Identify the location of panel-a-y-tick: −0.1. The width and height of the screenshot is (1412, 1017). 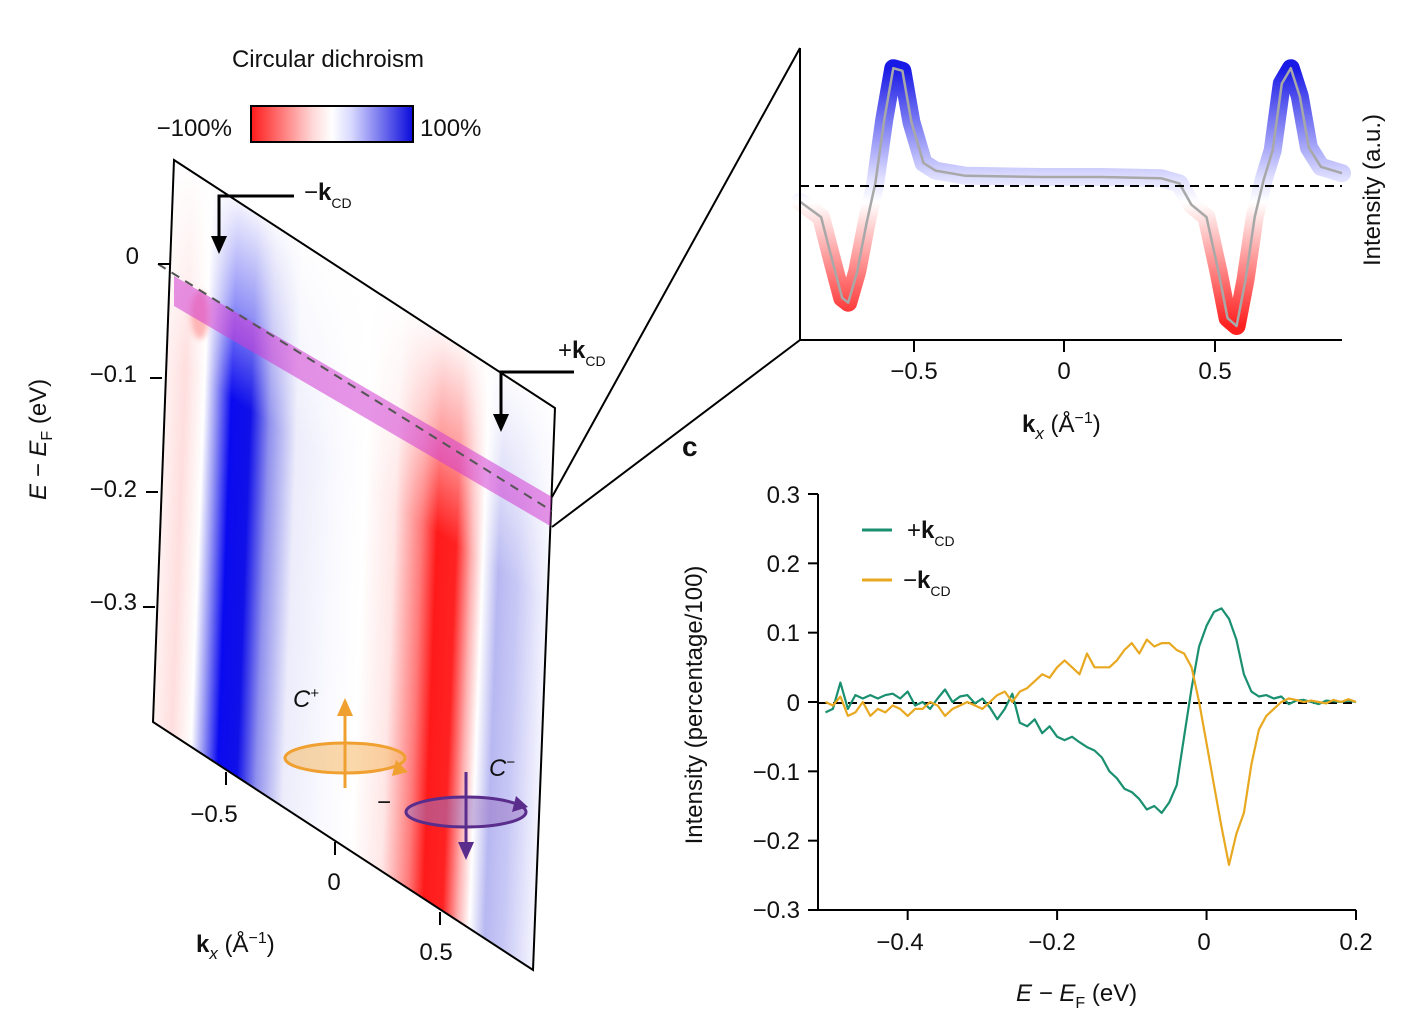
(113, 374).